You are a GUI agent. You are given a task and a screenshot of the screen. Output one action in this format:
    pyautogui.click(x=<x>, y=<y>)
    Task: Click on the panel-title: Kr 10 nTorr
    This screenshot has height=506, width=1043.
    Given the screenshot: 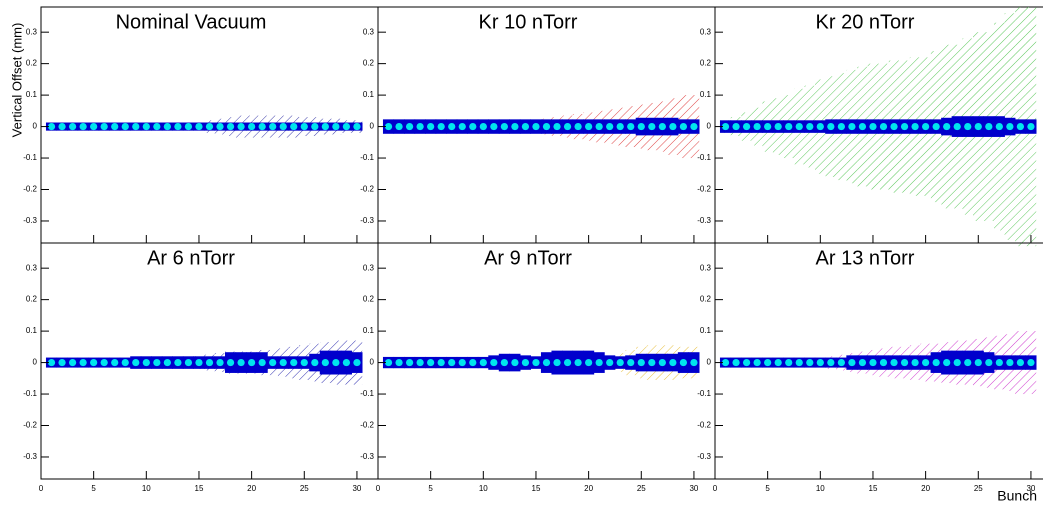 What is the action you would take?
    pyautogui.click(x=528, y=22)
    